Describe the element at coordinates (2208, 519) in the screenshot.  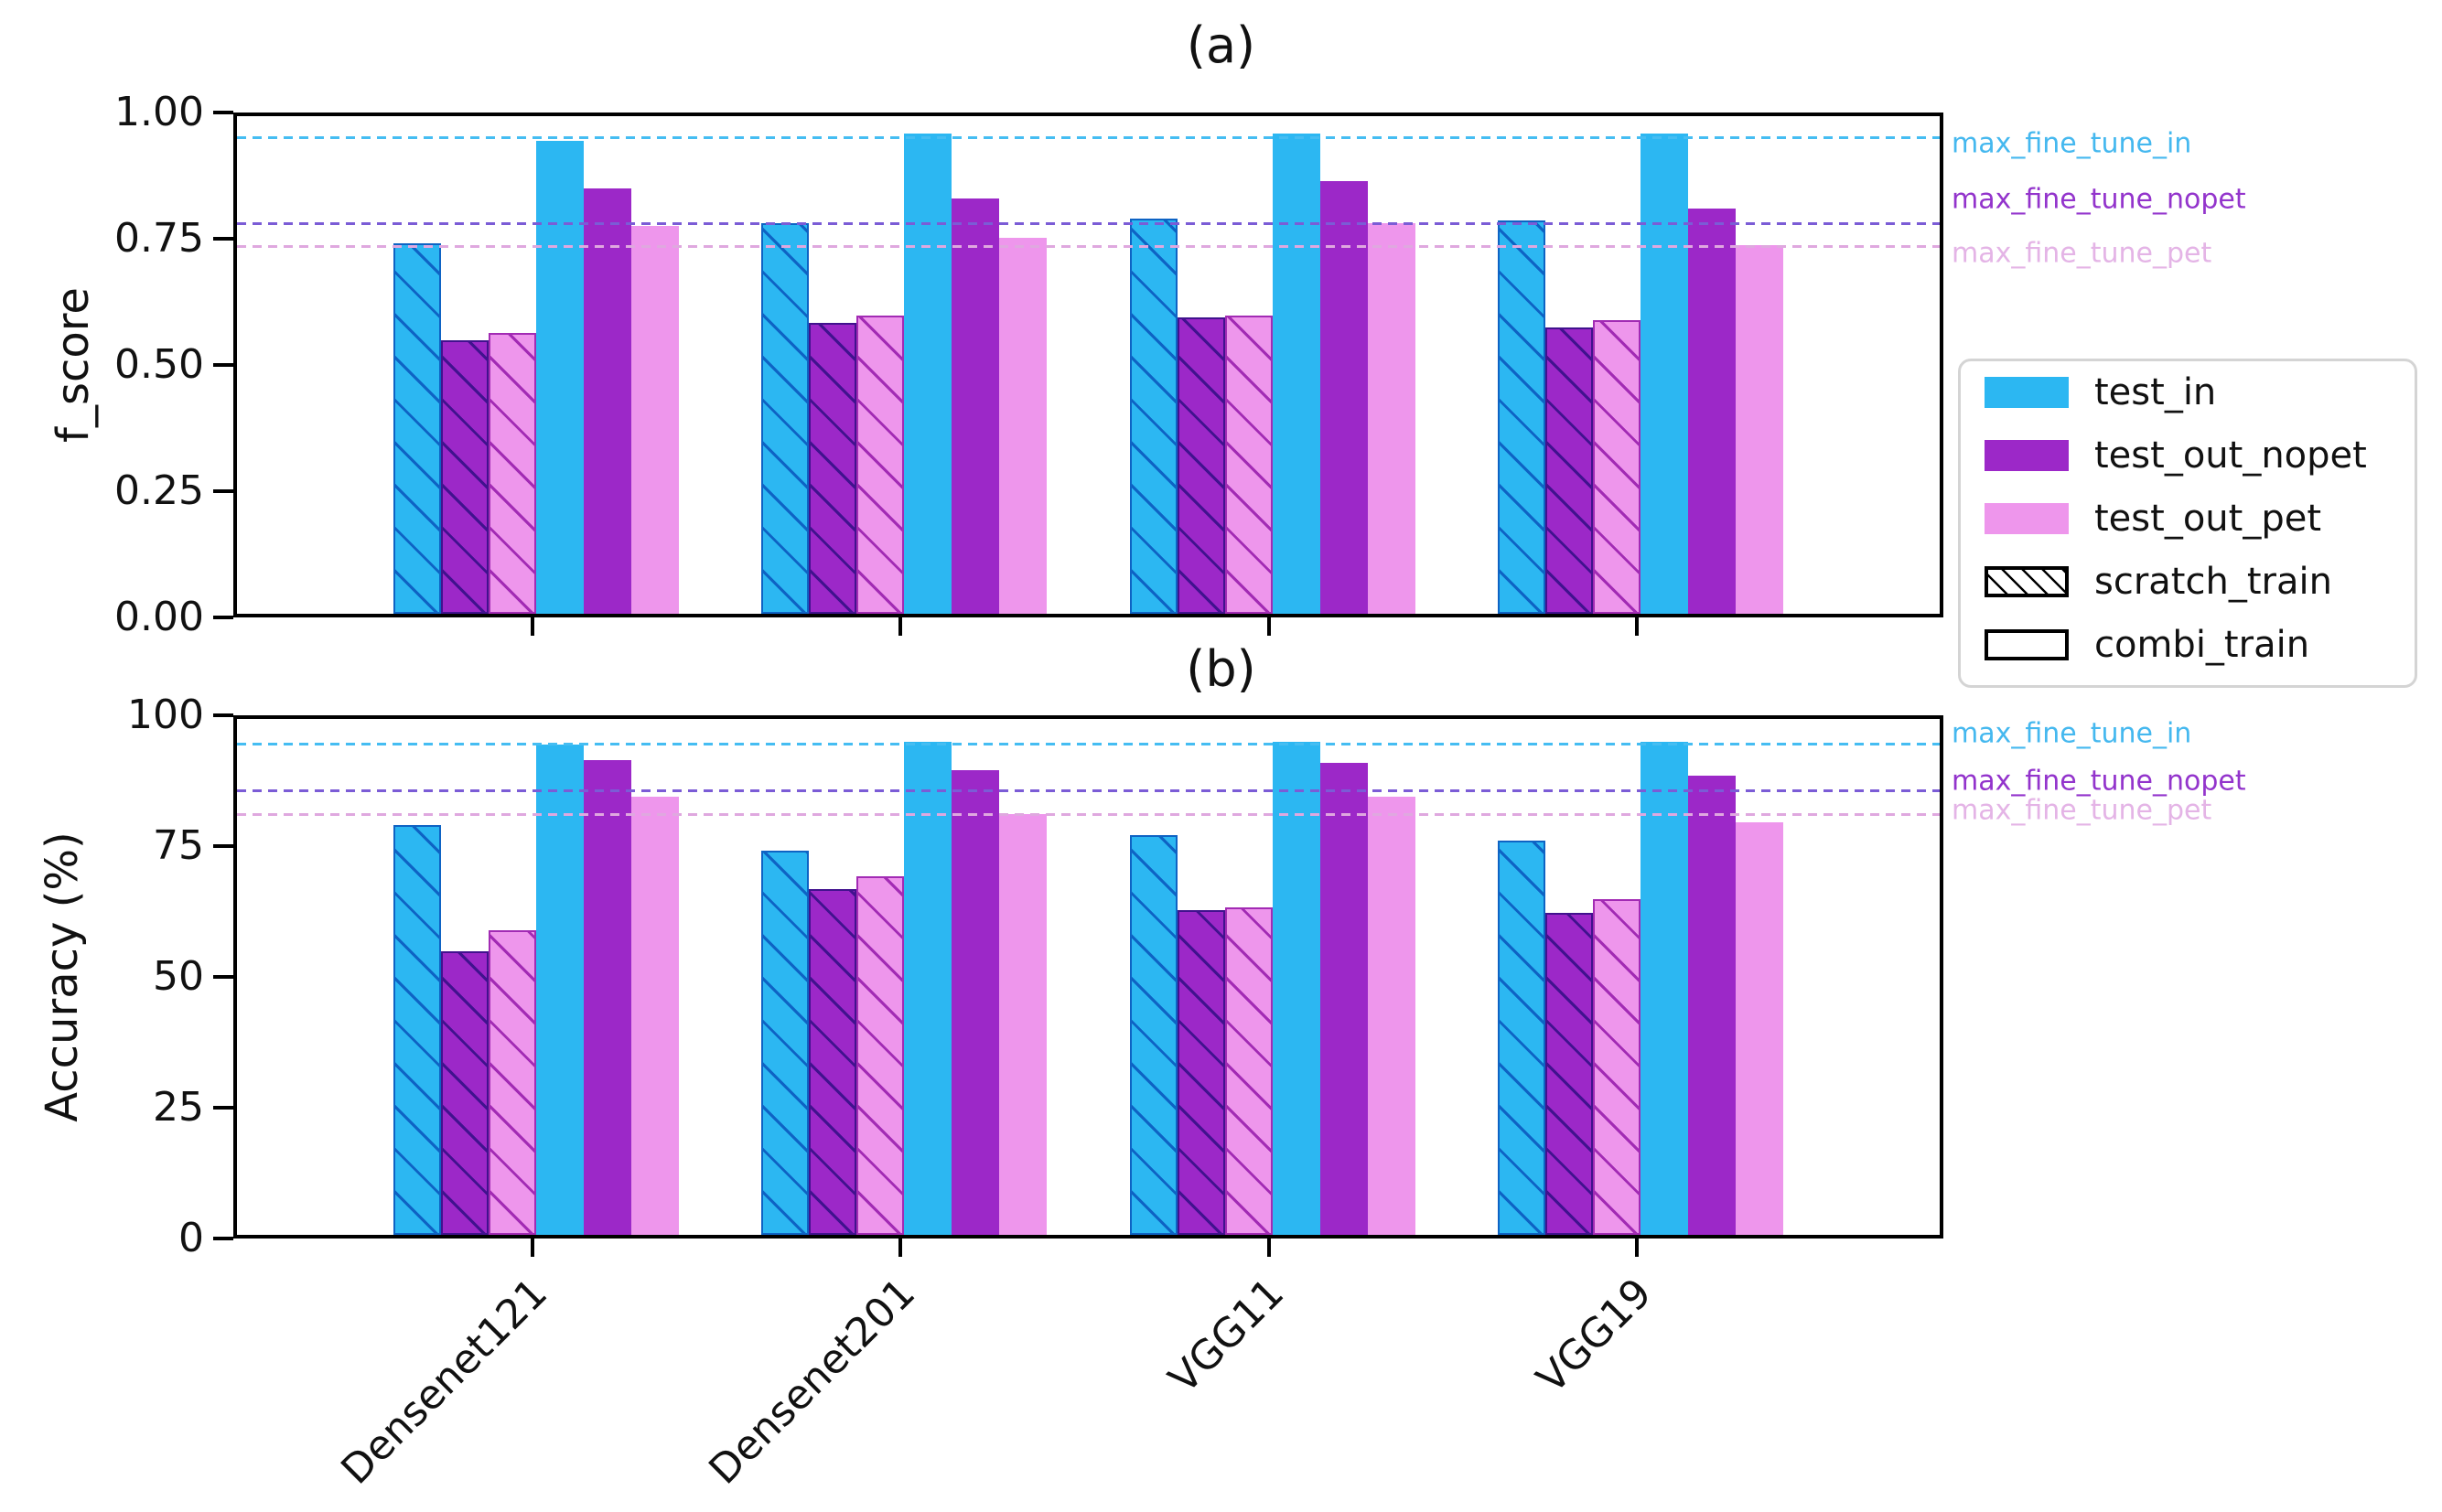
I see `legend-label: test_out_pet` at that location.